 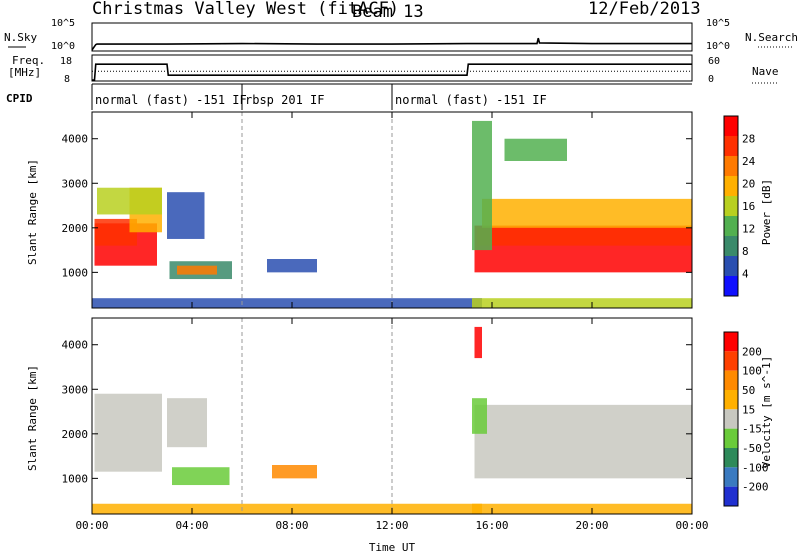 I want to click on cpid-segment-label: rbsp 201 IF, so click(x=284, y=100).